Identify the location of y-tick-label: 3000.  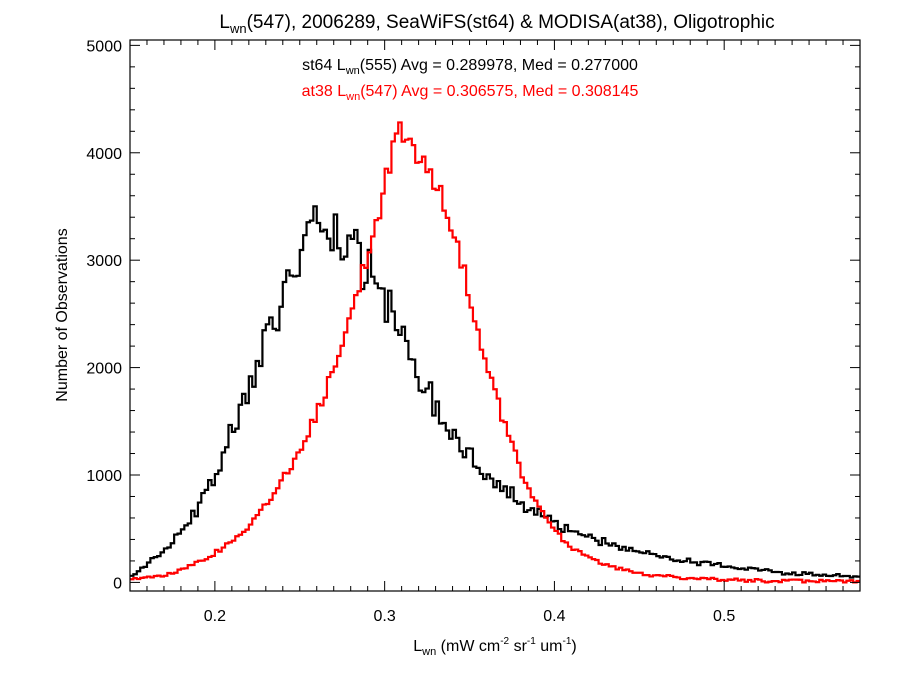
(104, 261).